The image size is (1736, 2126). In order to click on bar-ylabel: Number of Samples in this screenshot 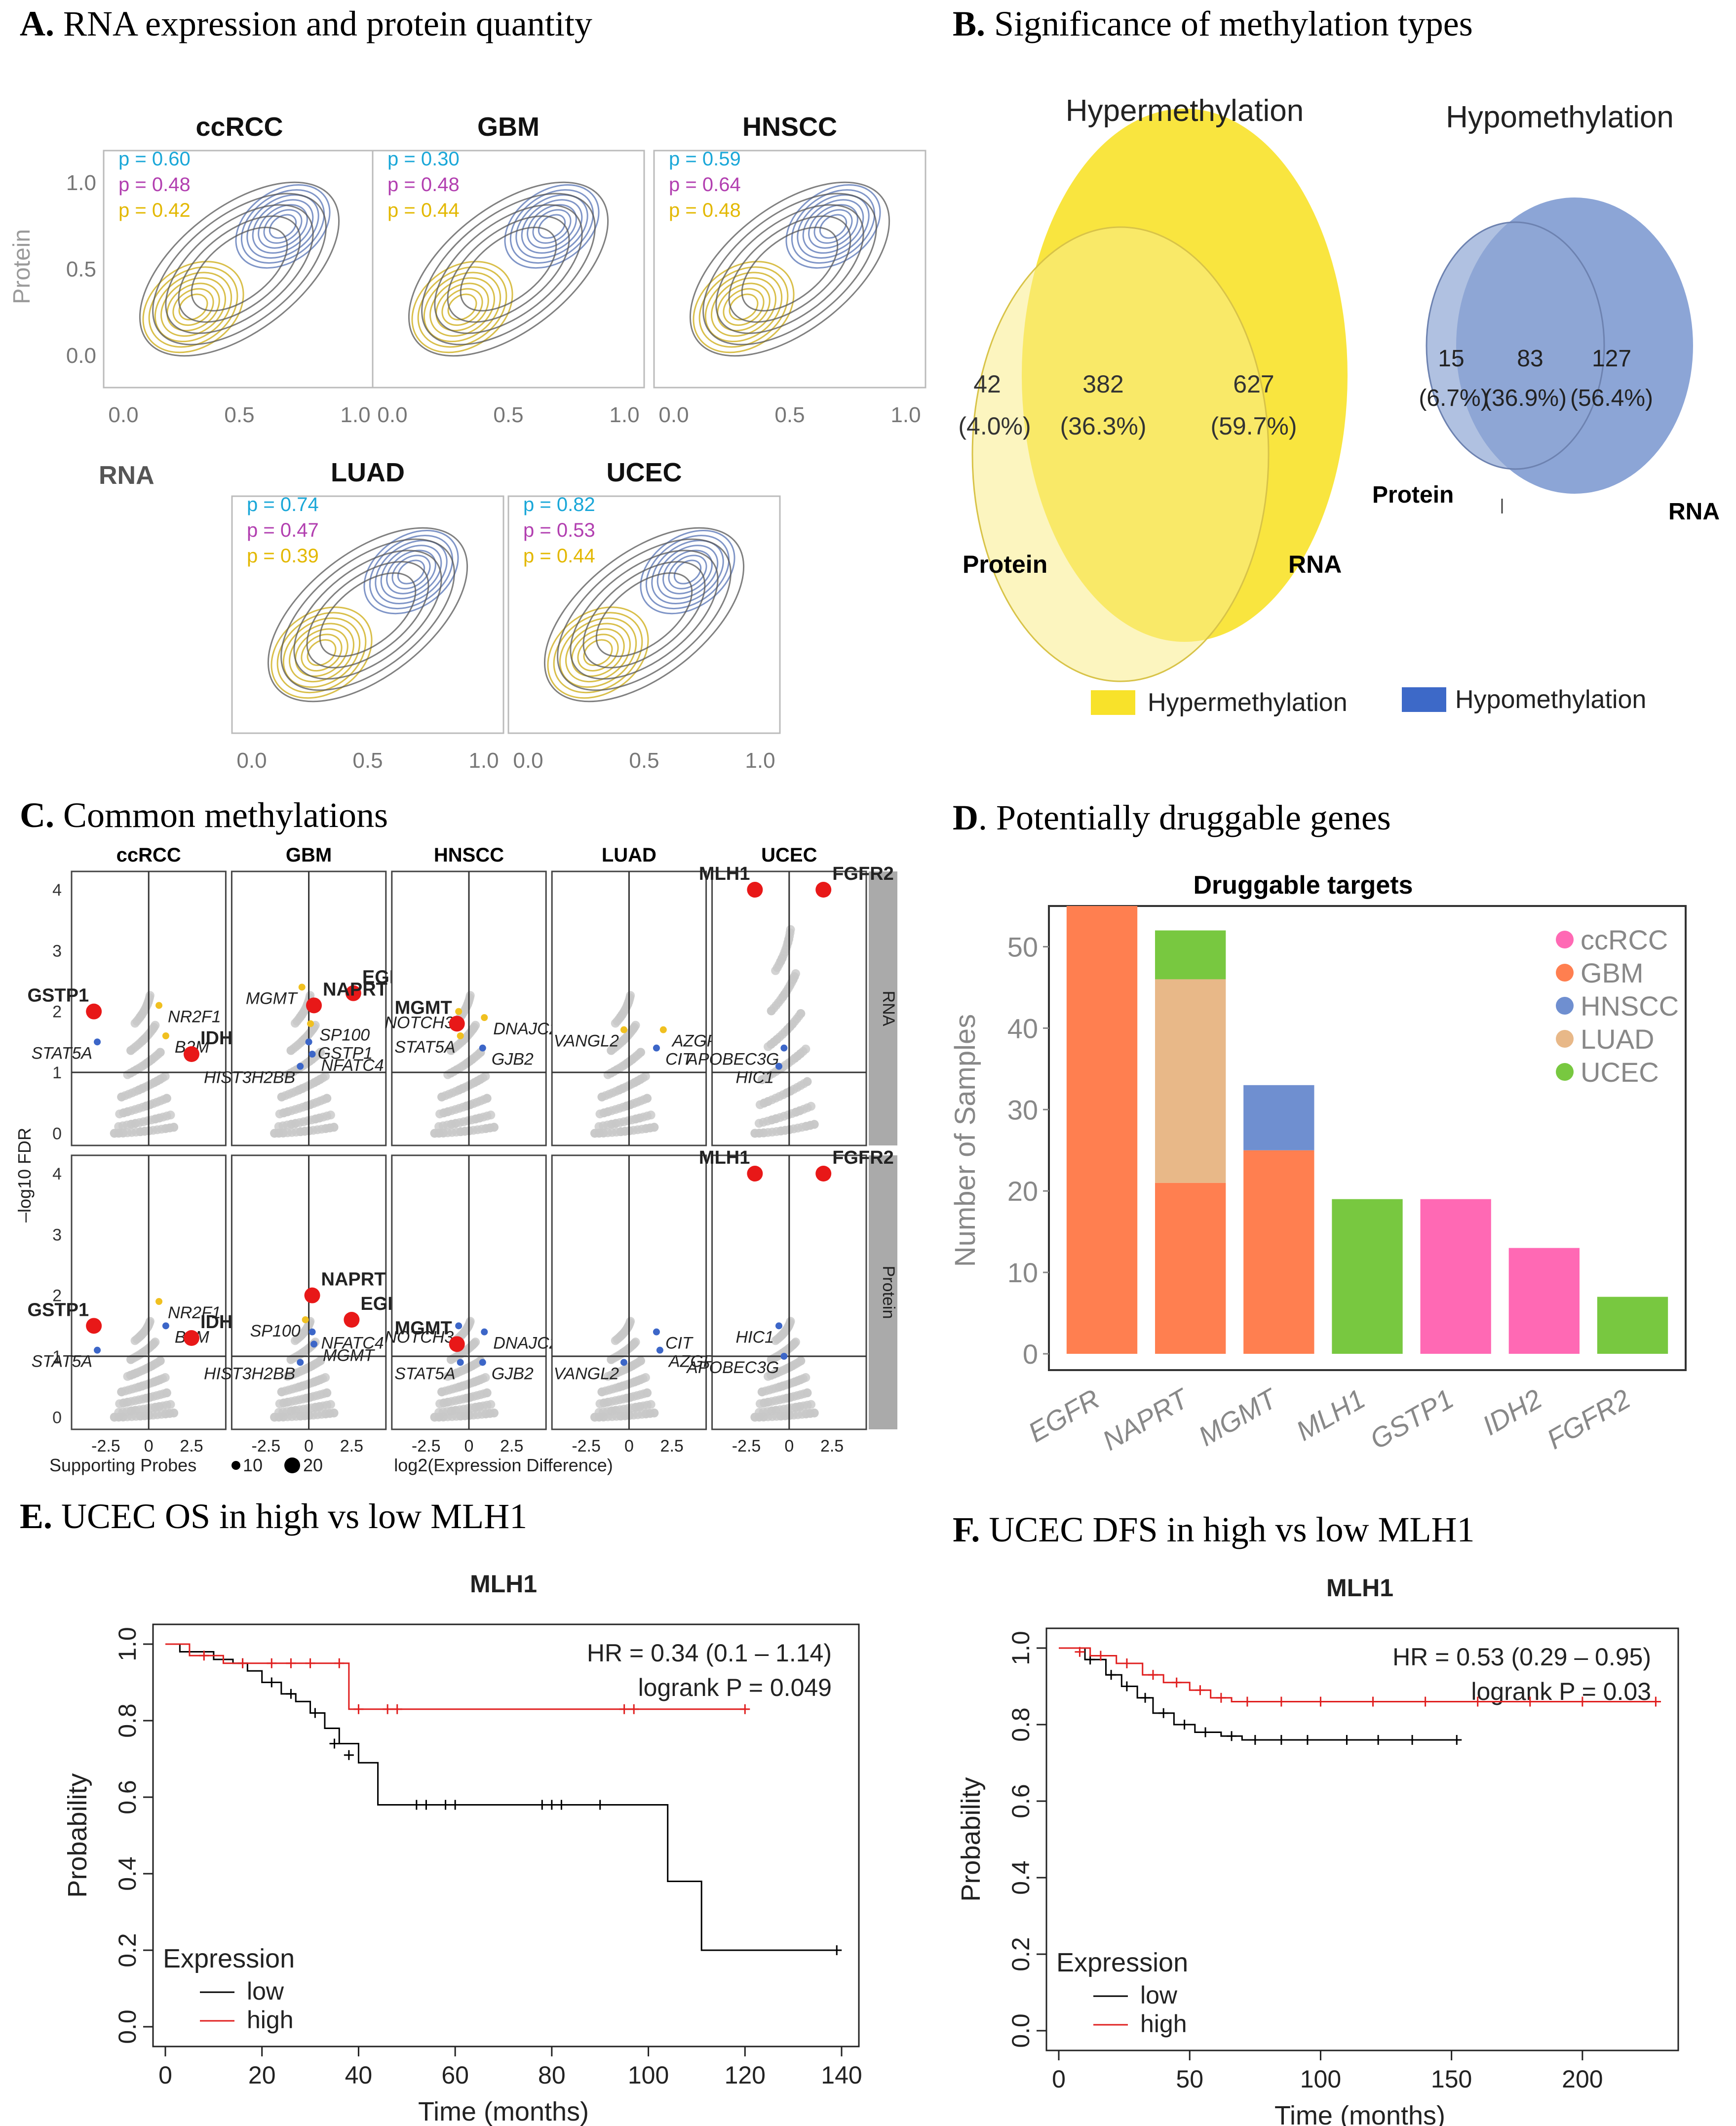, I will do `click(965, 1140)`.